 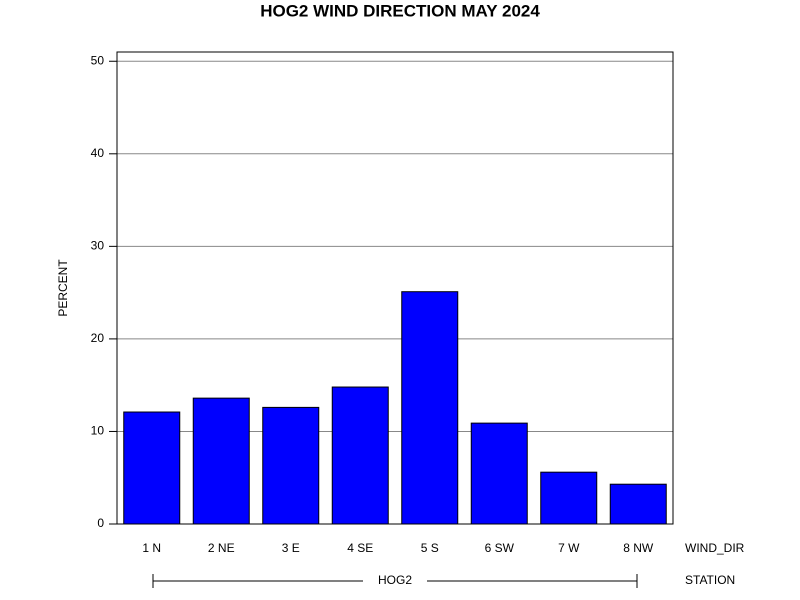 I want to click on y-tick-label: 0, so click(x=100, y=523).